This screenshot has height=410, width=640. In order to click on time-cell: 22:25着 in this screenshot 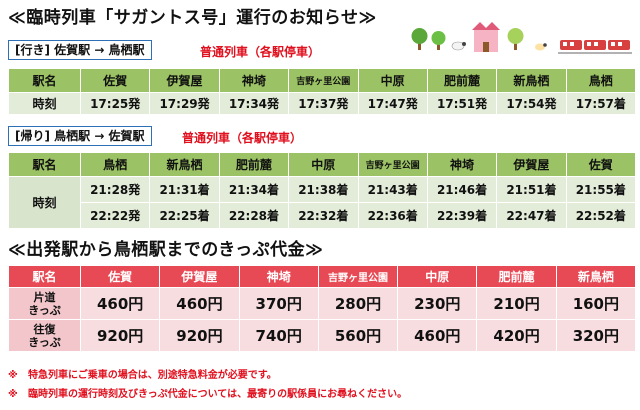, I will do `click(184, 215)`.